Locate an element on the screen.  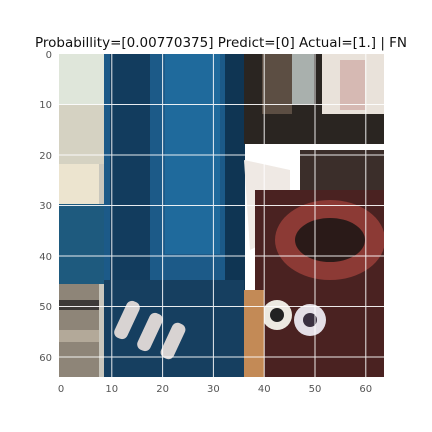
y-tick-label: 50 is located at coordinates (45, 307).